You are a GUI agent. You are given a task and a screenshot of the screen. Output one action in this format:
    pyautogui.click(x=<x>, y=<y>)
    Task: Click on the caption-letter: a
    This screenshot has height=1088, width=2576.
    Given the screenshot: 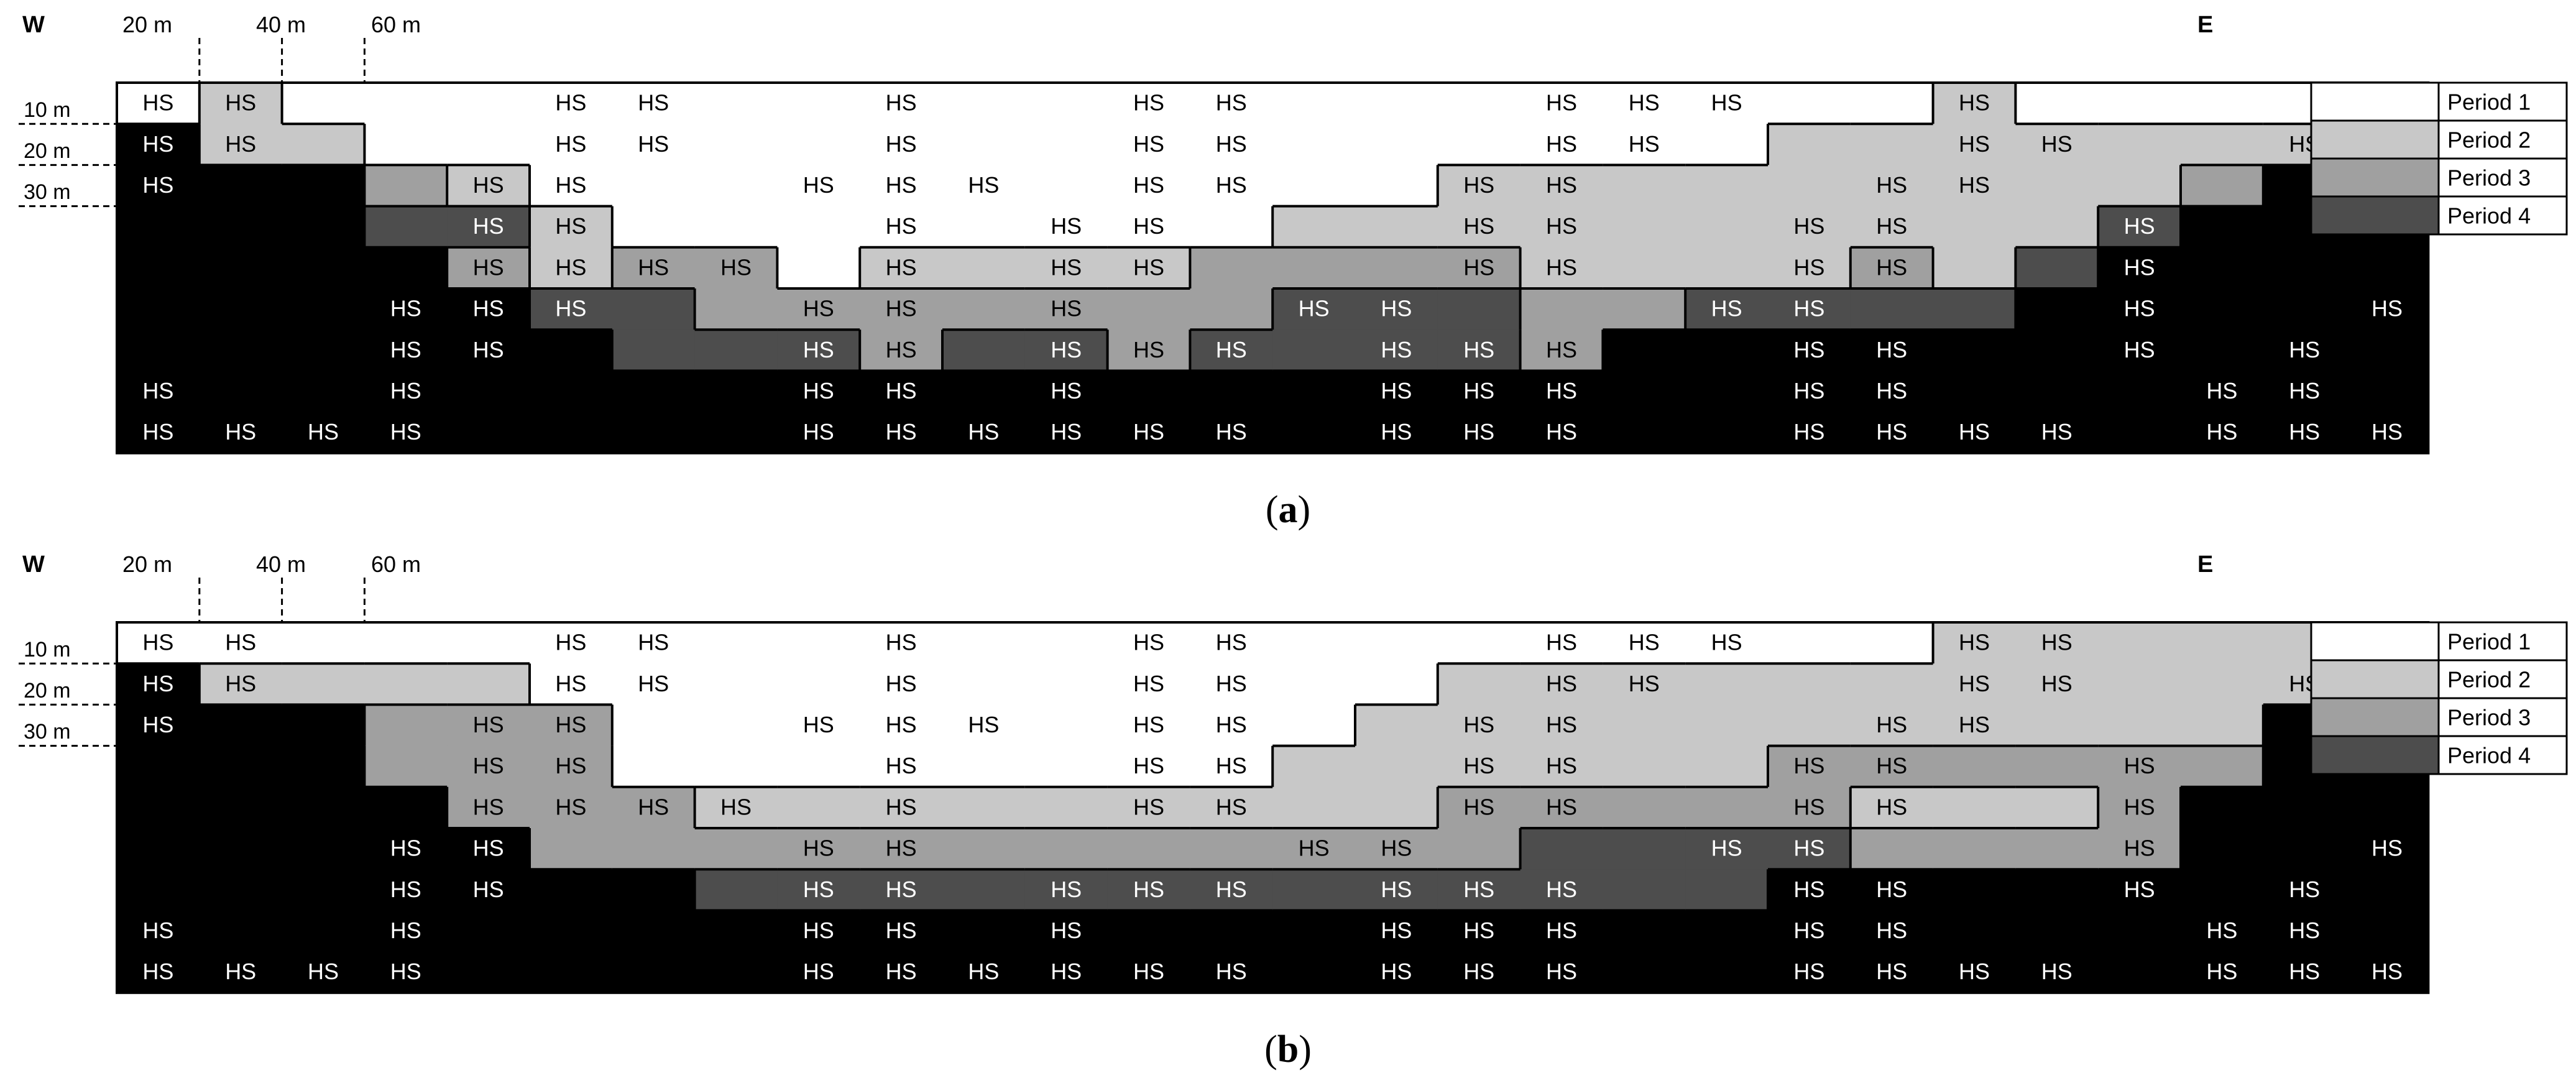 What is the action you would take?
    pyautogui.click(x=1288, y=510)
    